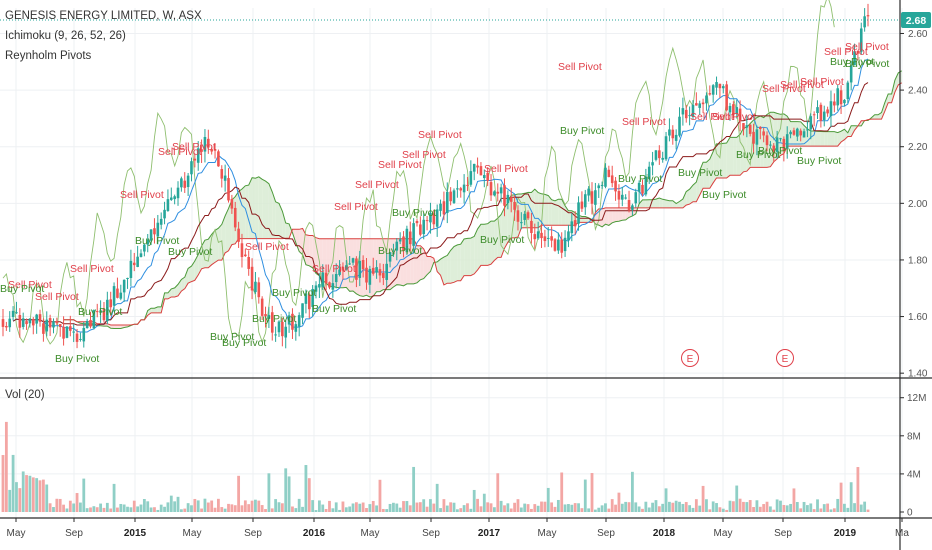 This screenshot has width=932, height=550. Describe the element at coordinates (913, 456) in the screenshot. I see `volume-axis: 12M 8M 4M 0` at that location.